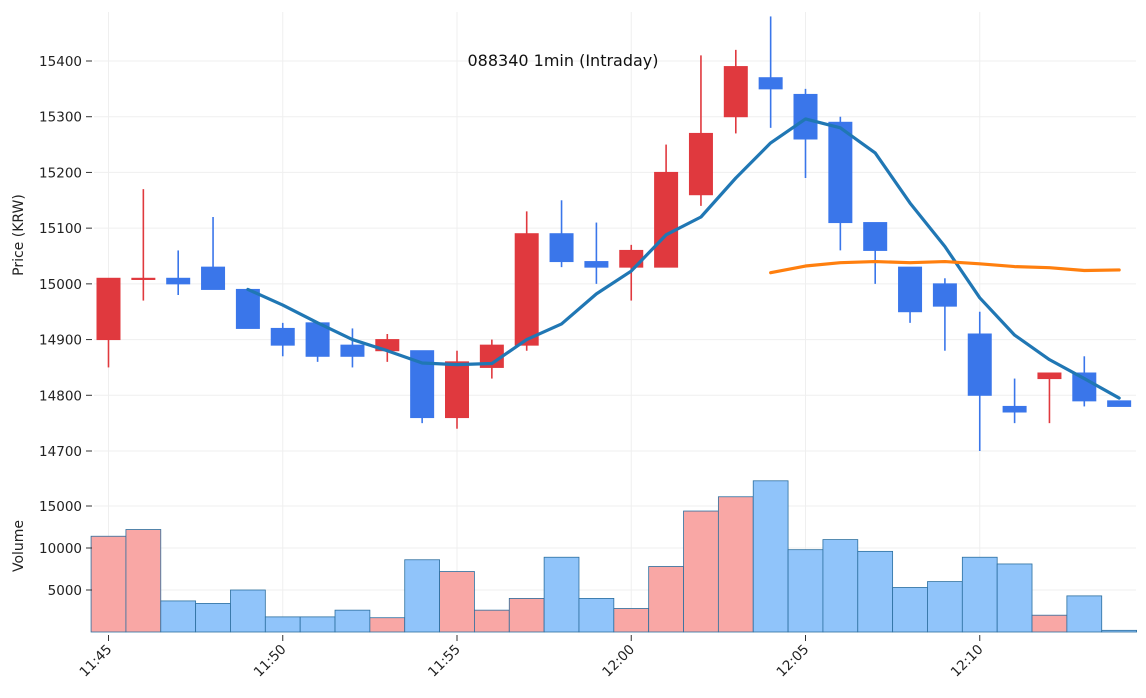 Image resolution: width=1146 pixels, height=698 pixels. What do you see at coordinates (60, 507) in the screenshot?
I see `volume-tick-label: 15000` at bounding box center [60, 507].